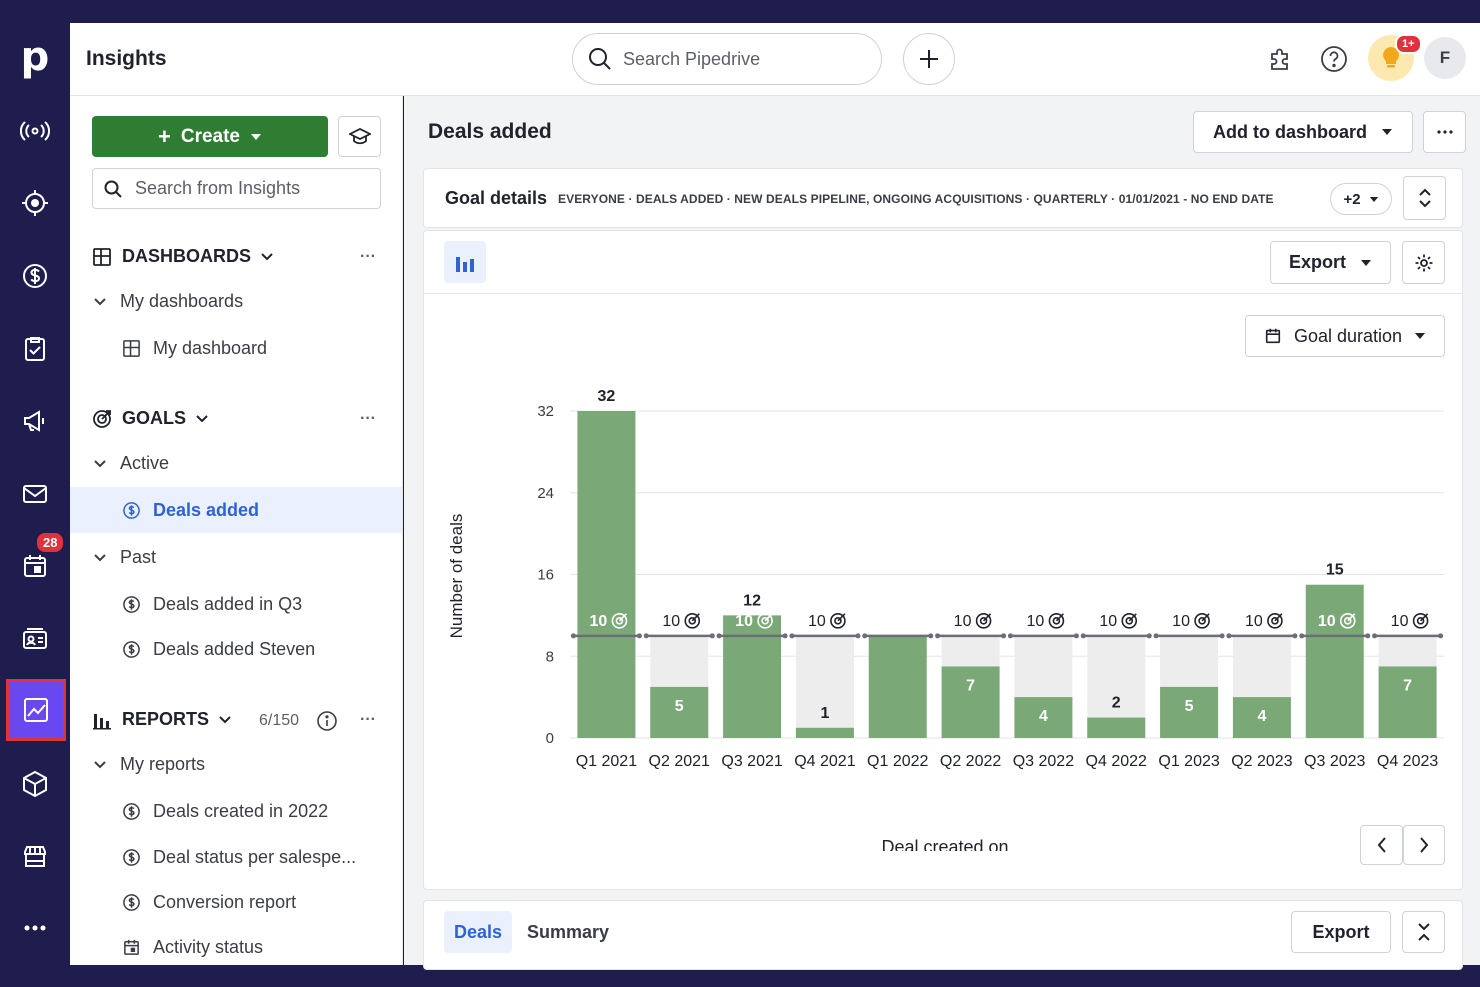 Image resolution: width=1480 pixels, height=987 pixels. What do you see at coordinates (182, 301) in the screenshot?
I see `my-dashboards-label: My dashboards` at bounding box center [182, 301].